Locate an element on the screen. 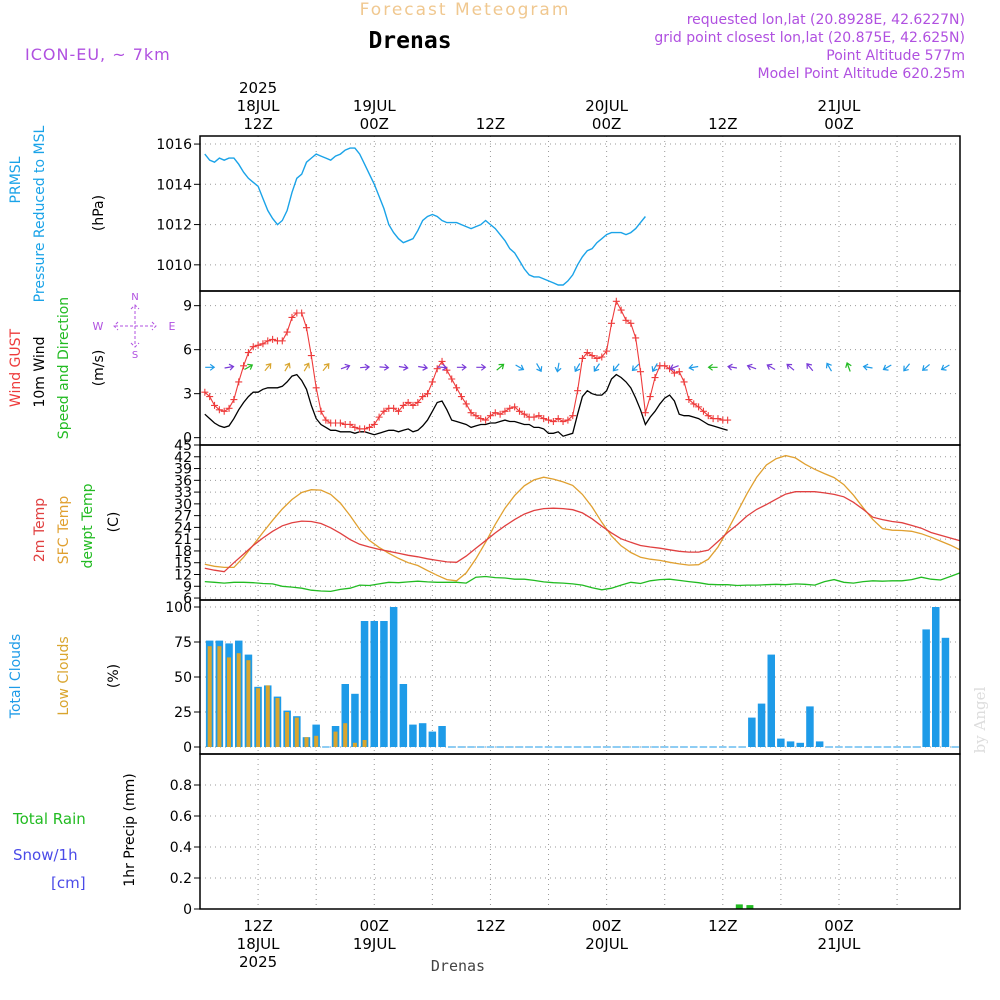 The width and height of the screenshot is (1000, 1000). y-tick-label: 1012 is located at coordinates (174, 226).